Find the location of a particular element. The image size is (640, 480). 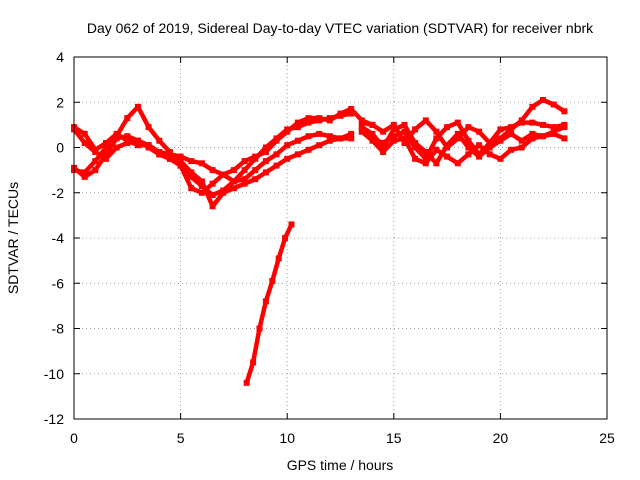

y-tick-label: -10 is located at coordinates (54, 374).